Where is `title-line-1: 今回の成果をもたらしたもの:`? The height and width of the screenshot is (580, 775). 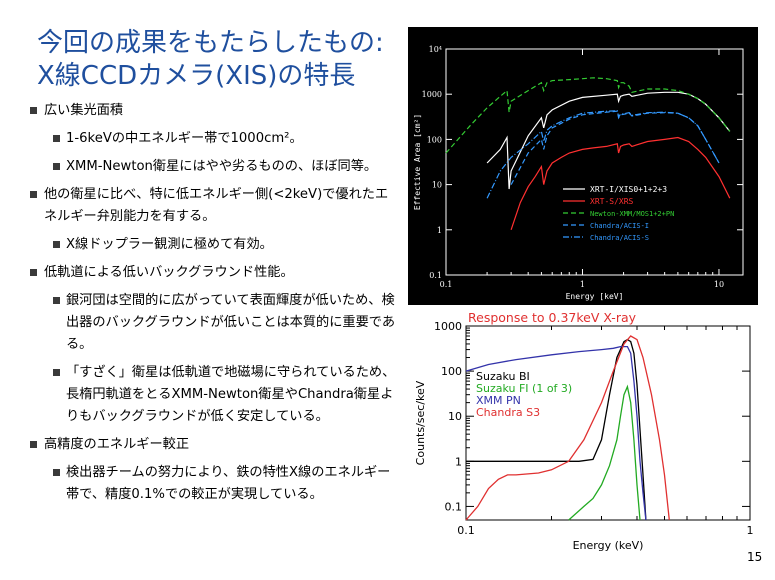
title-line-1: 今回の成果をもたらしたもの: is located at coordinates (210, 43).